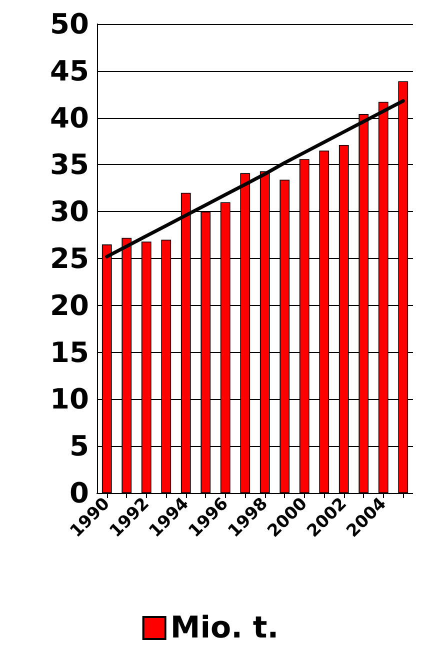 This screenshot has width=421, height=670. What do you see at coordinates (69, 71) in the screenshot?
I see `y-tick-label: 45` at bounding box center [69, 71].